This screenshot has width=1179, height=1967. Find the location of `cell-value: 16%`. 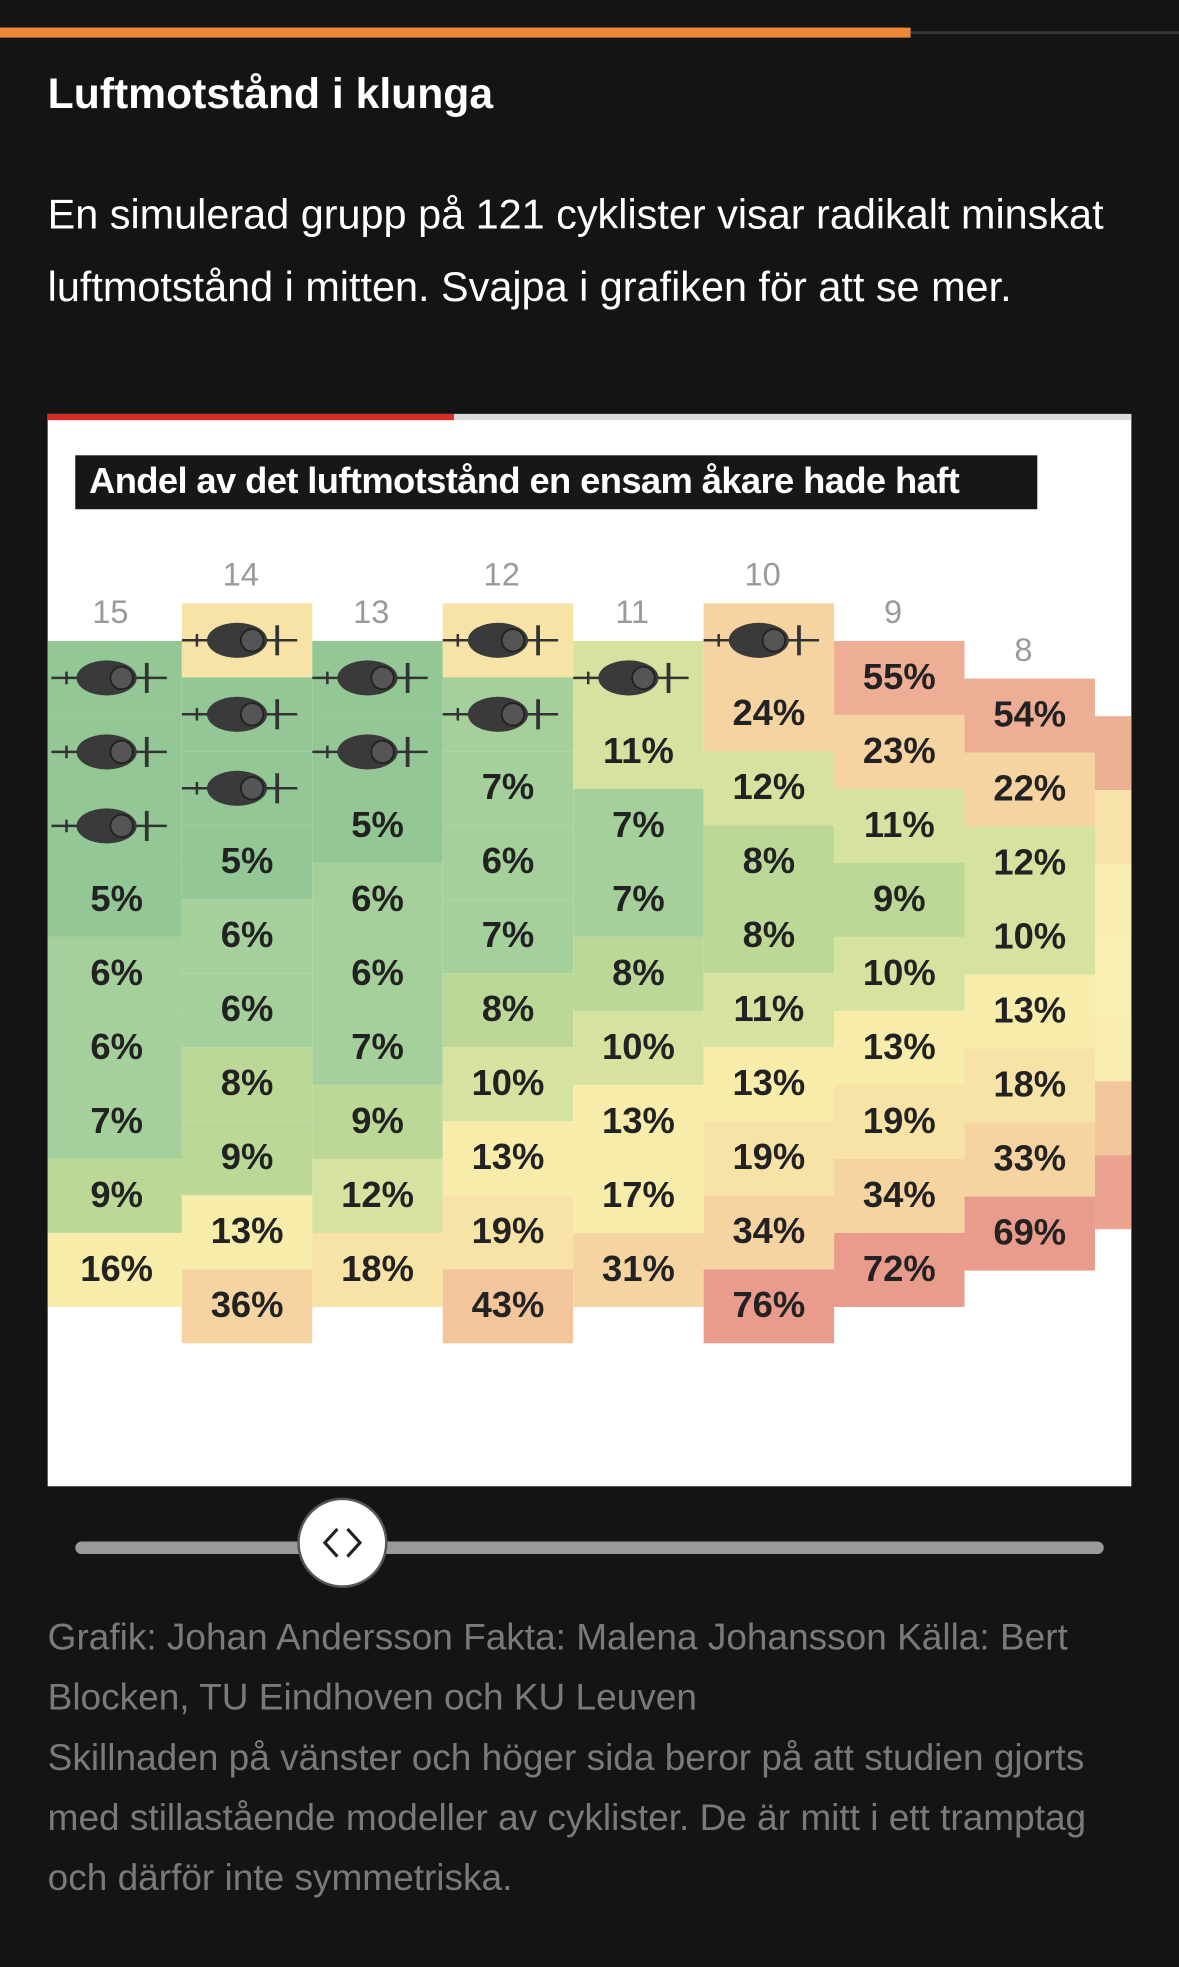

cell-value: 16% is located at coordinates (116, 1268).